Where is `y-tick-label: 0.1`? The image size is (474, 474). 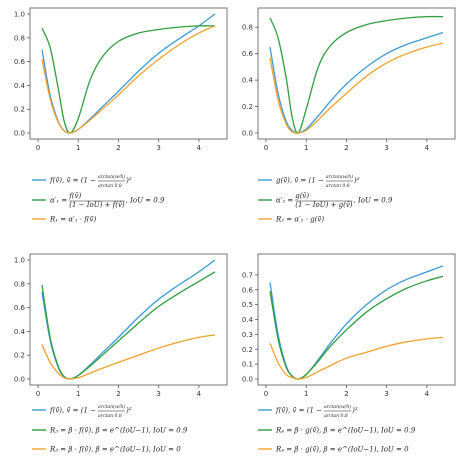
y-tick-label: 0.1 is located at coordinates (247, 365).